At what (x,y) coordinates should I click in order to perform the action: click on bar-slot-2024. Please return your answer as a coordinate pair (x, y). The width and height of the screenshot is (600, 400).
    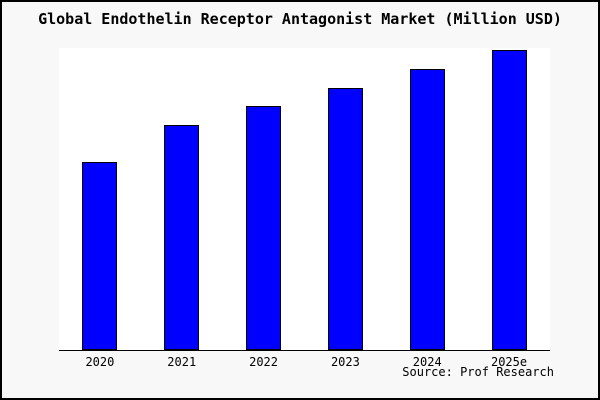
    Looking at the image, I should click on (427, 209).